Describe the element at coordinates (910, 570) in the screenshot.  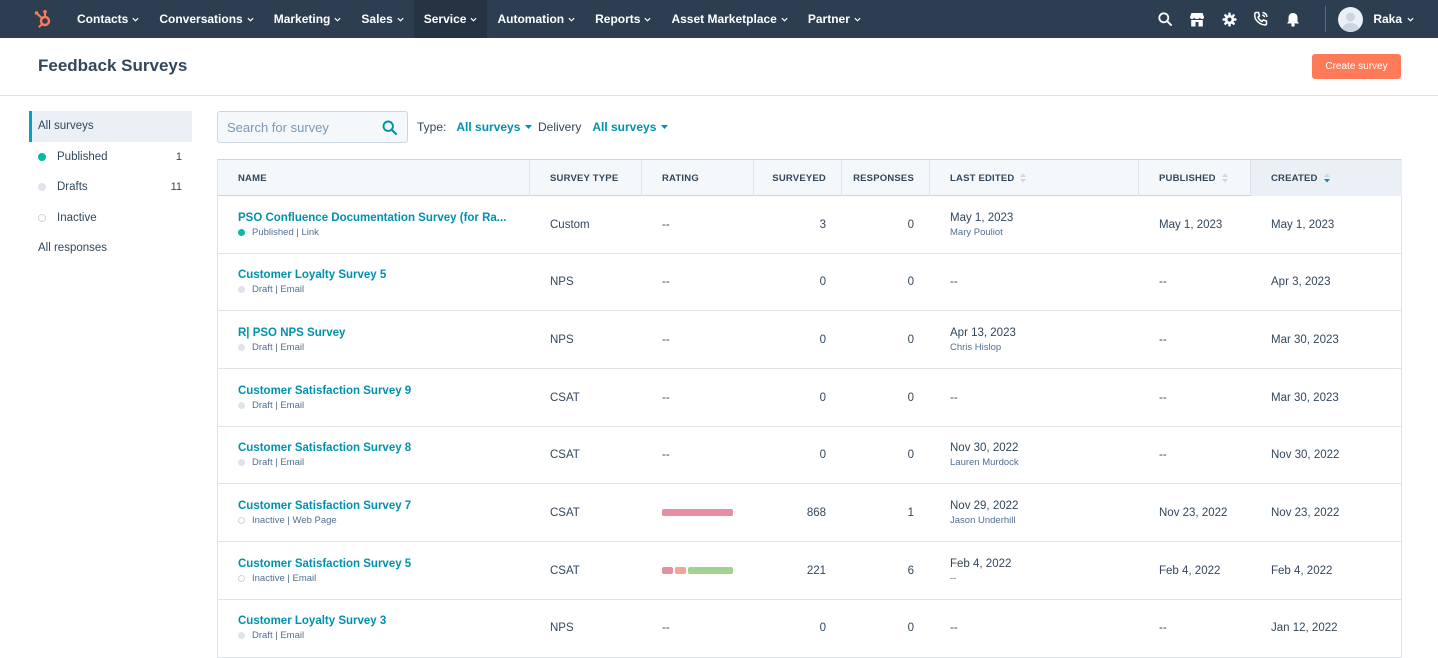
I see `responses-count: 6` at that location.